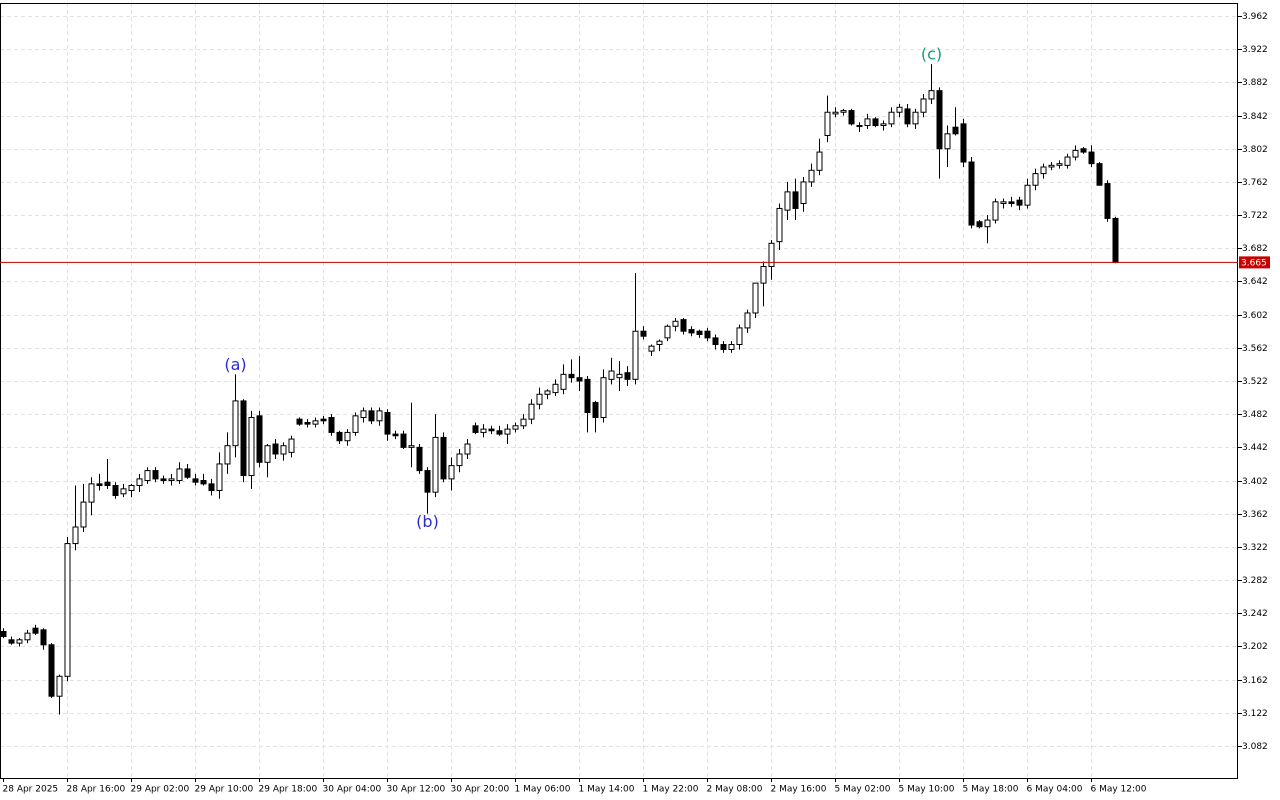 This screenshot has width=1280, height=800. Describe the element at coordinates (416, 790) in the screenshot. I see `x-tick-label: 30 Apr 12:00` at that location.